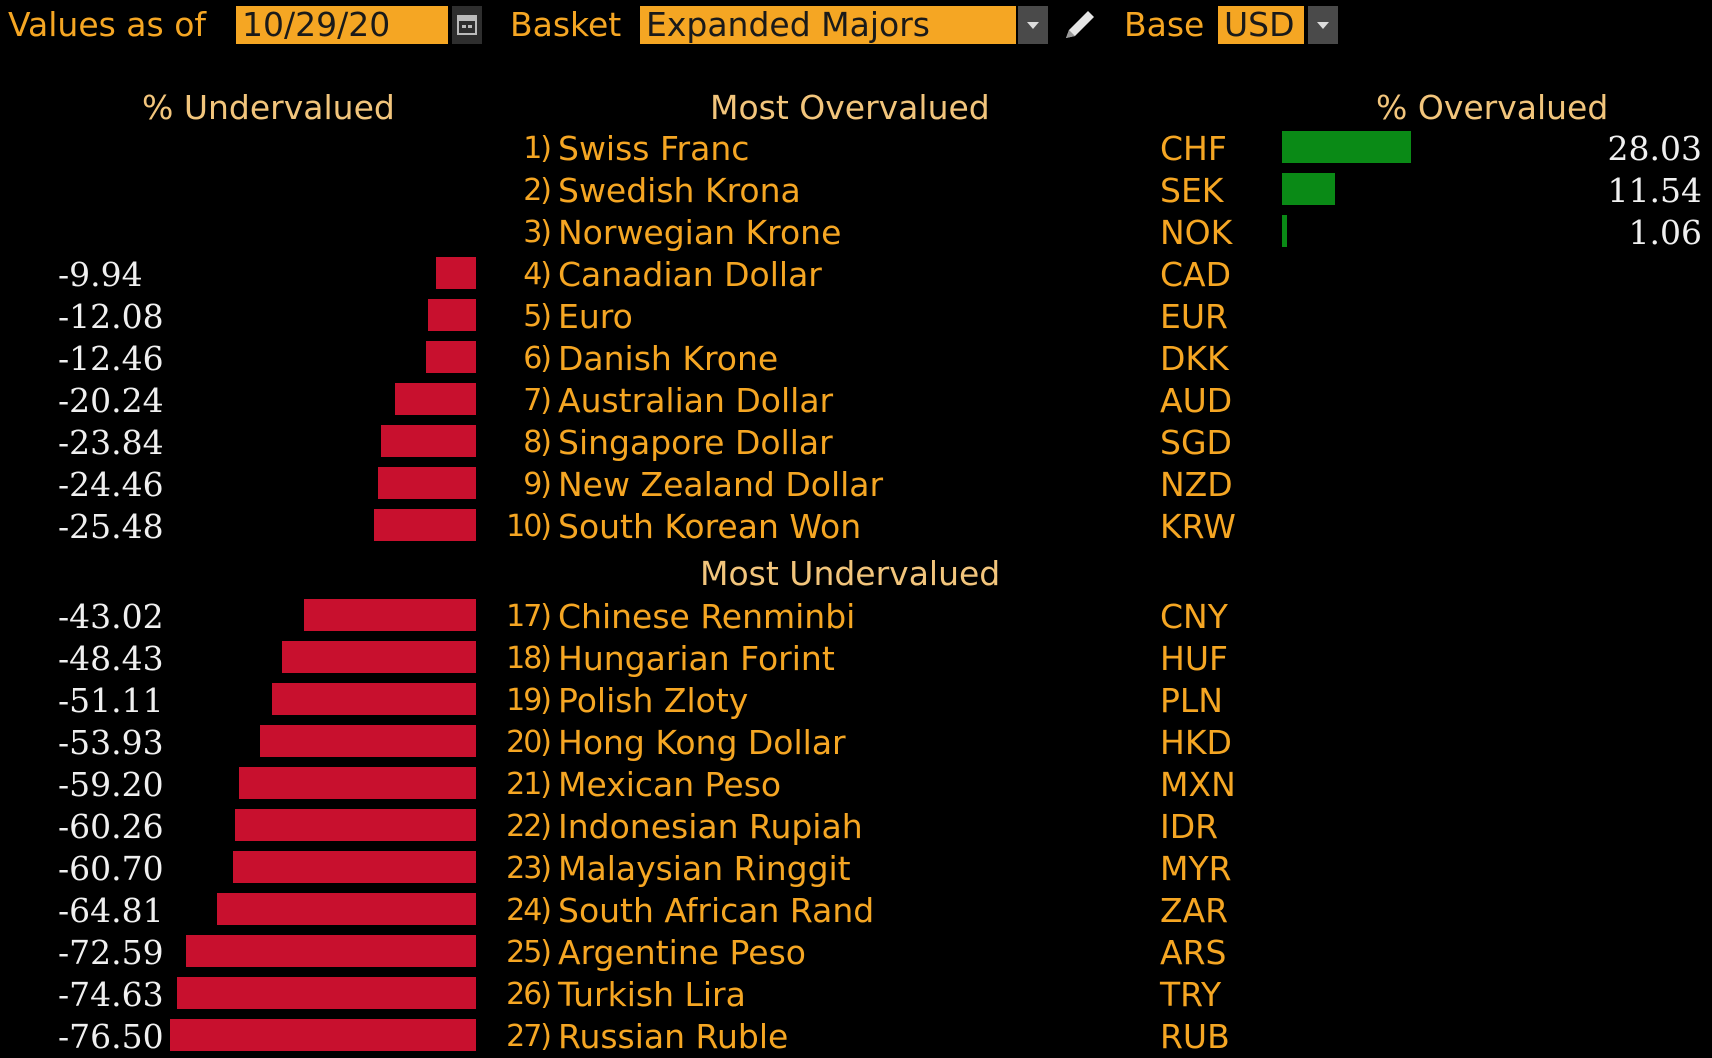 This screenshot has width=1712, height=1058. What do you see at coordinates (856, 401) in the screenshot?
I see `currency-row-aud: -20.24 7) Australian Dollar AUD` at bounding box center [856, 401].